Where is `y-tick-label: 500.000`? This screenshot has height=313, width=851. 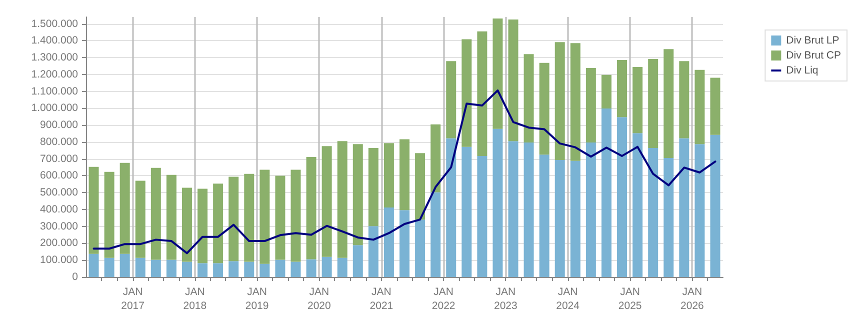 y-tick-label: 500.000 is located at coordinates (59, 192).